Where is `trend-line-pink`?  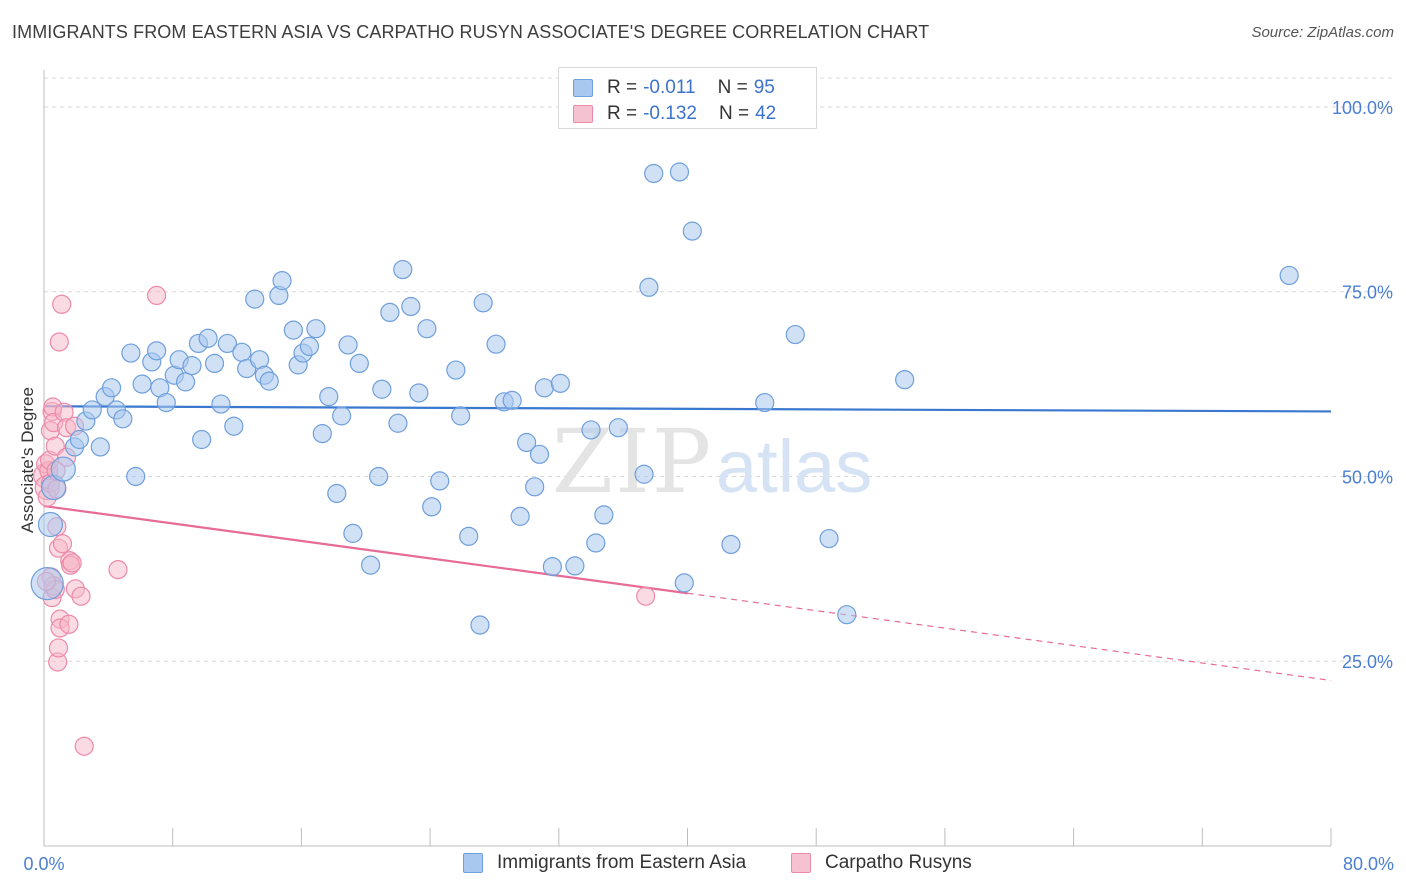 trend-line-pink is located at coordinates (365, 549).